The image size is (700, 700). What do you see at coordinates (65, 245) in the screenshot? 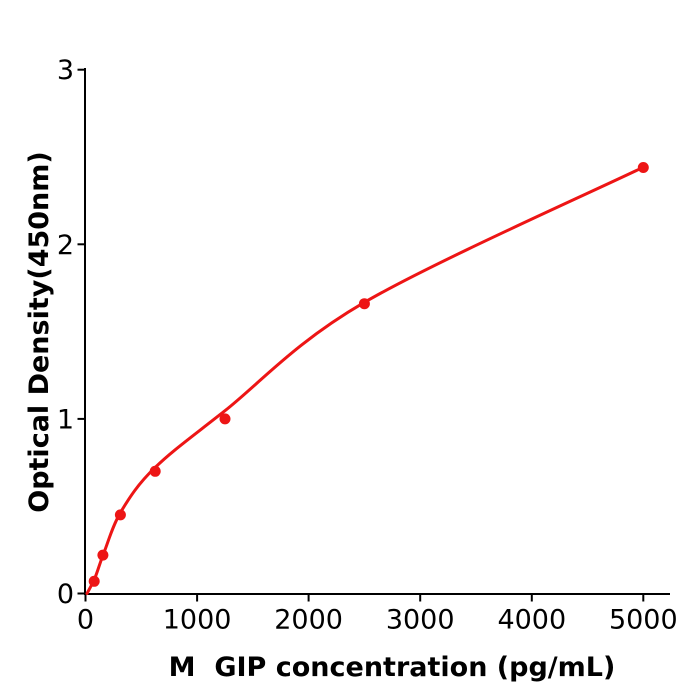
I see `y-tick-label: 2` at bounding box center [65, 245].